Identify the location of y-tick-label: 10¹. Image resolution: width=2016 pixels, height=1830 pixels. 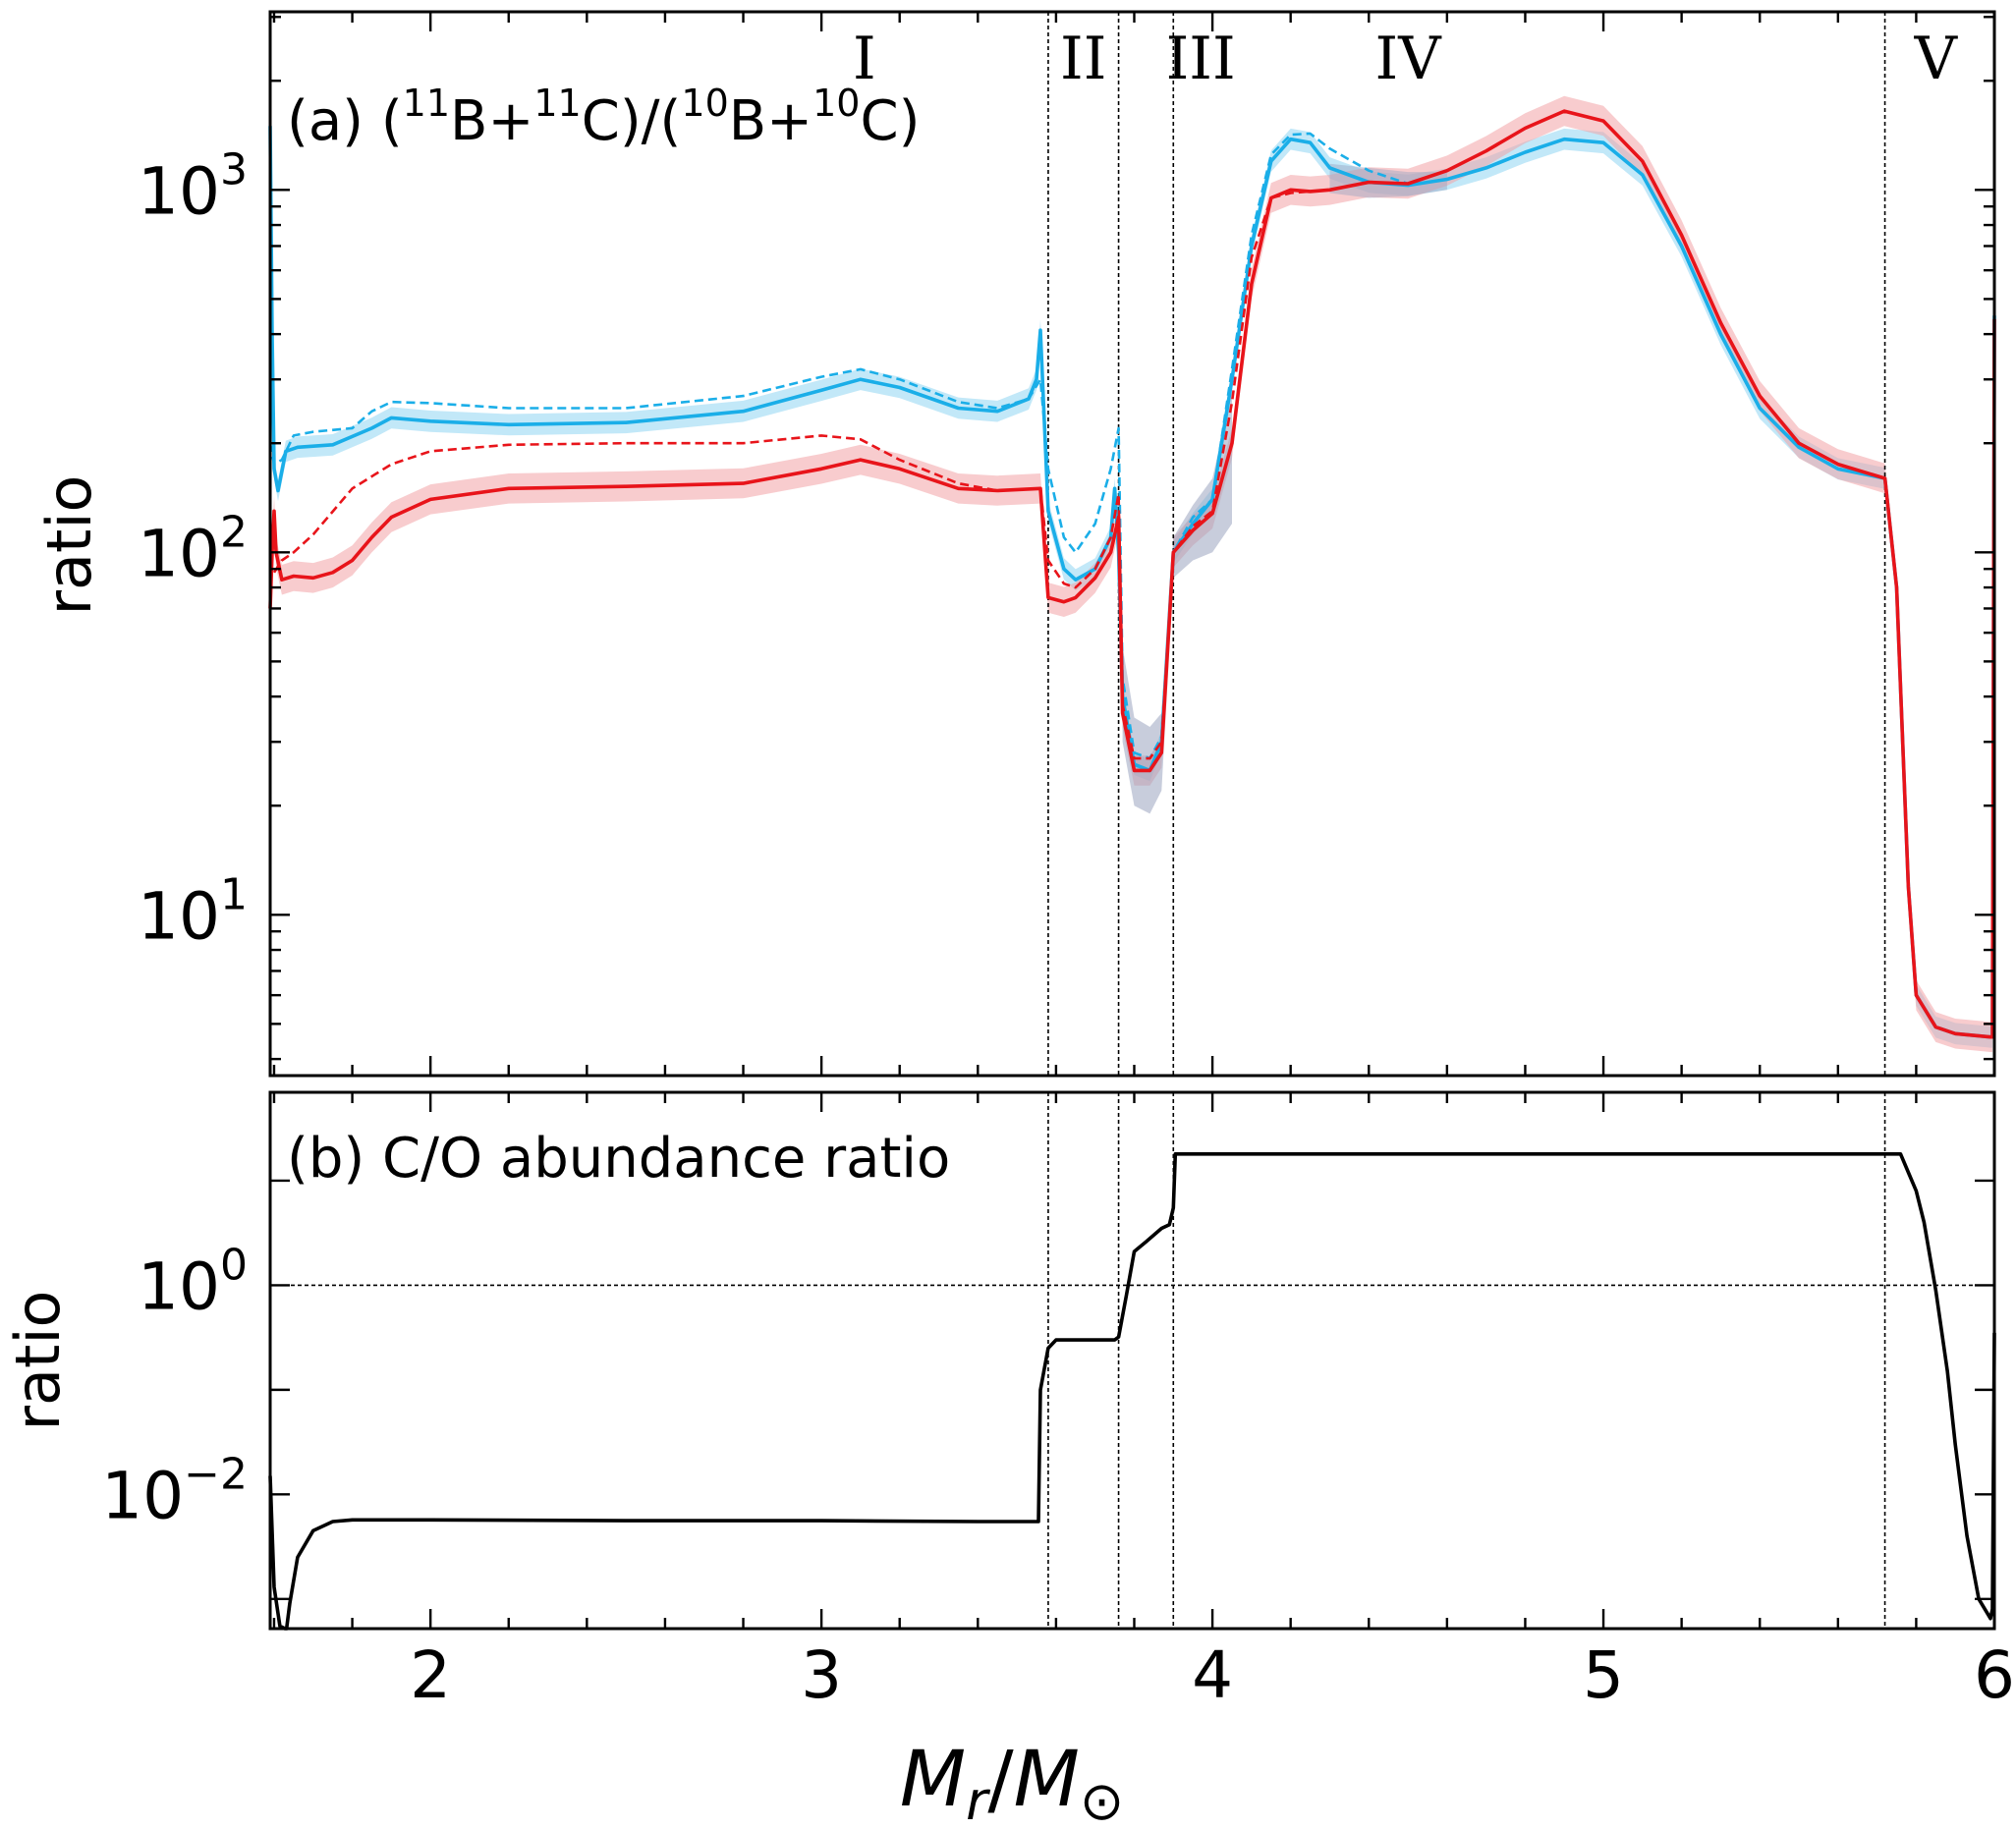
(193, 911).